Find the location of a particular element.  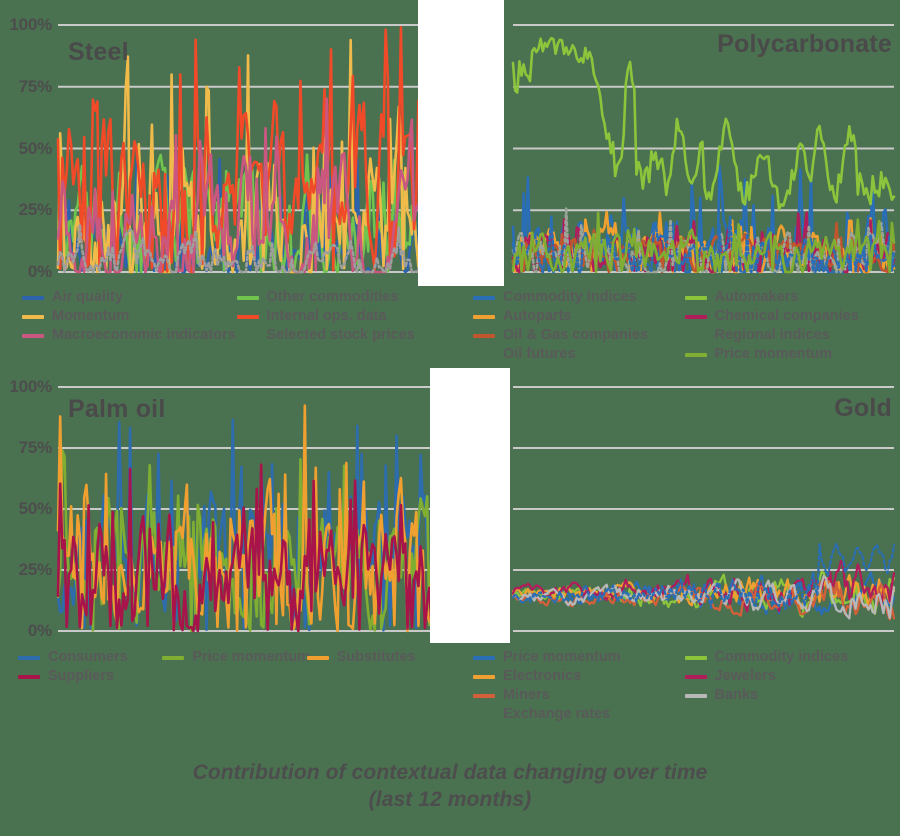

legend-item: Autoparts is located at coordinates (579, 316).